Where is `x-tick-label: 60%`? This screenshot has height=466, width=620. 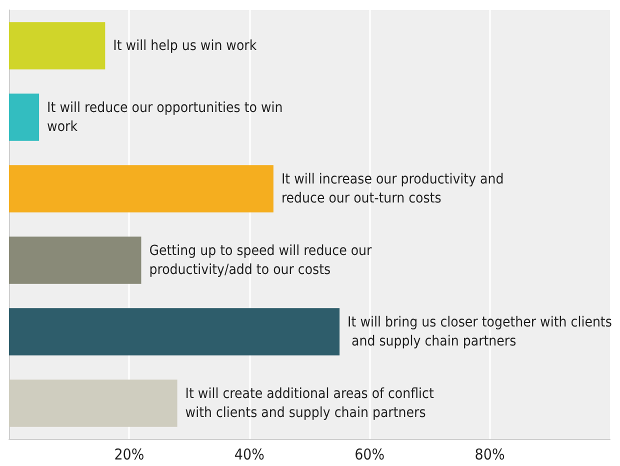
x-tick-label: 60% is located at coordinates (369, 455).